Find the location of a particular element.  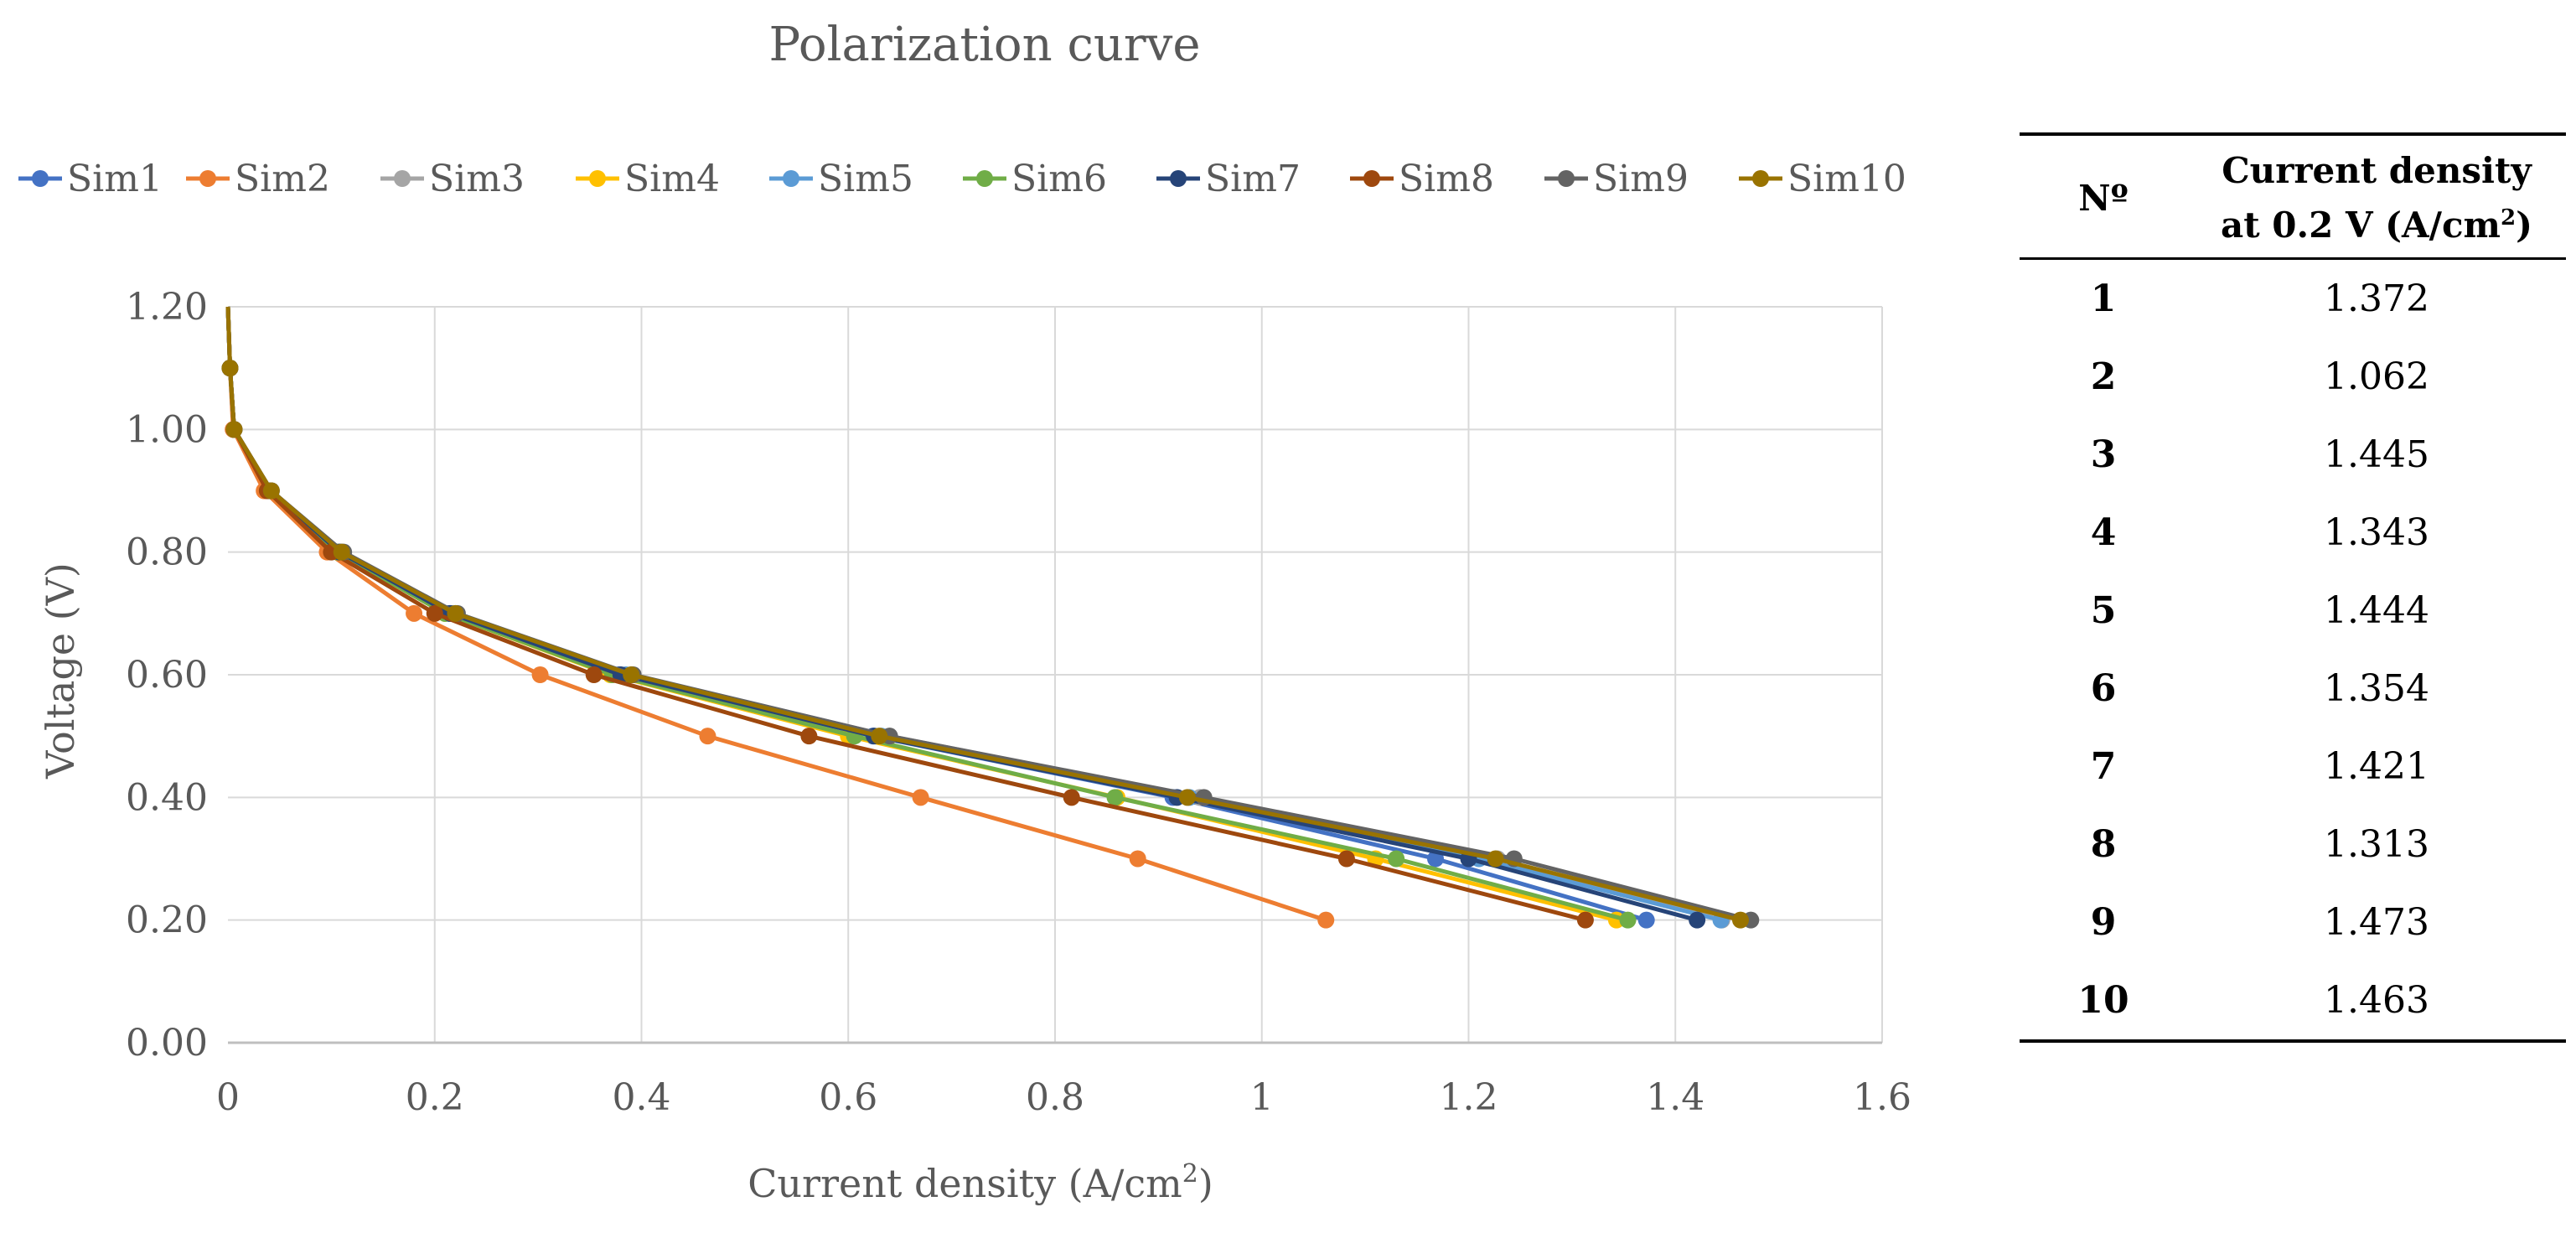

y-tick-label: 0.60 is located at coordinates (167, 675).